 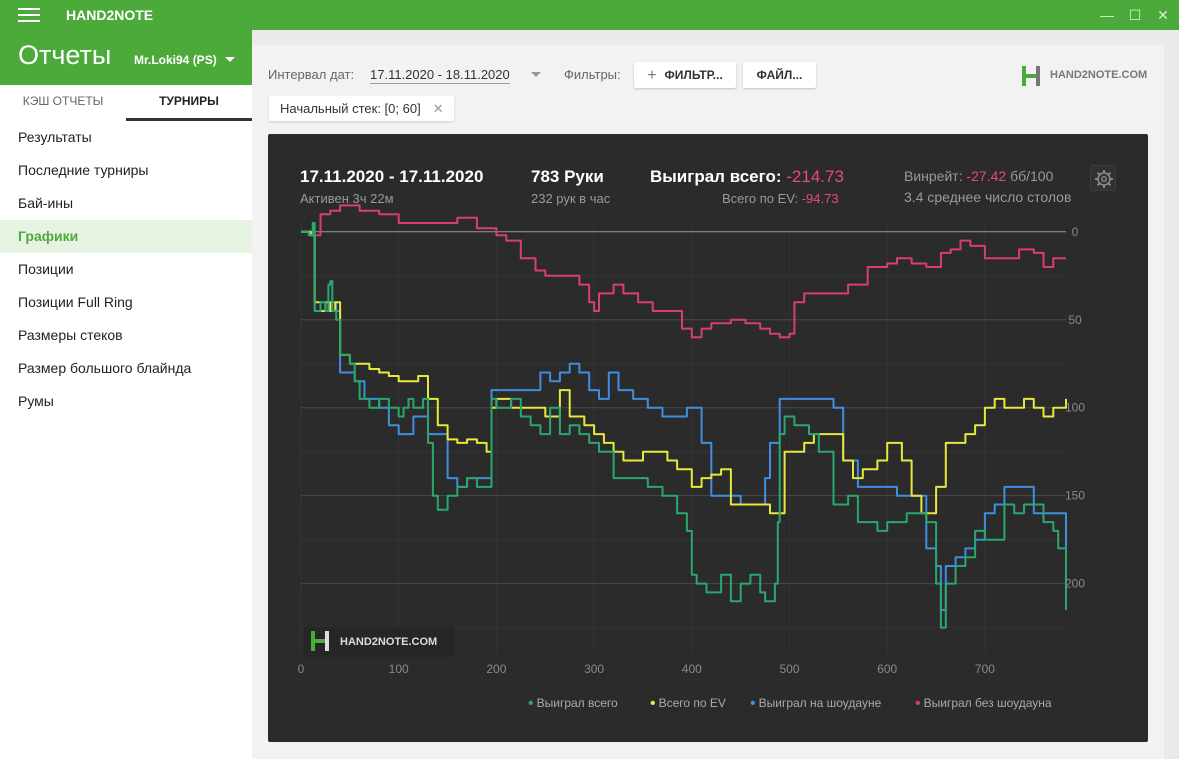 What do you see at coordinates (589, 15) in the screenshot?
I see `title-bar: HAND2NOTE — ☐ ✕` at bounding box center [589, 15].